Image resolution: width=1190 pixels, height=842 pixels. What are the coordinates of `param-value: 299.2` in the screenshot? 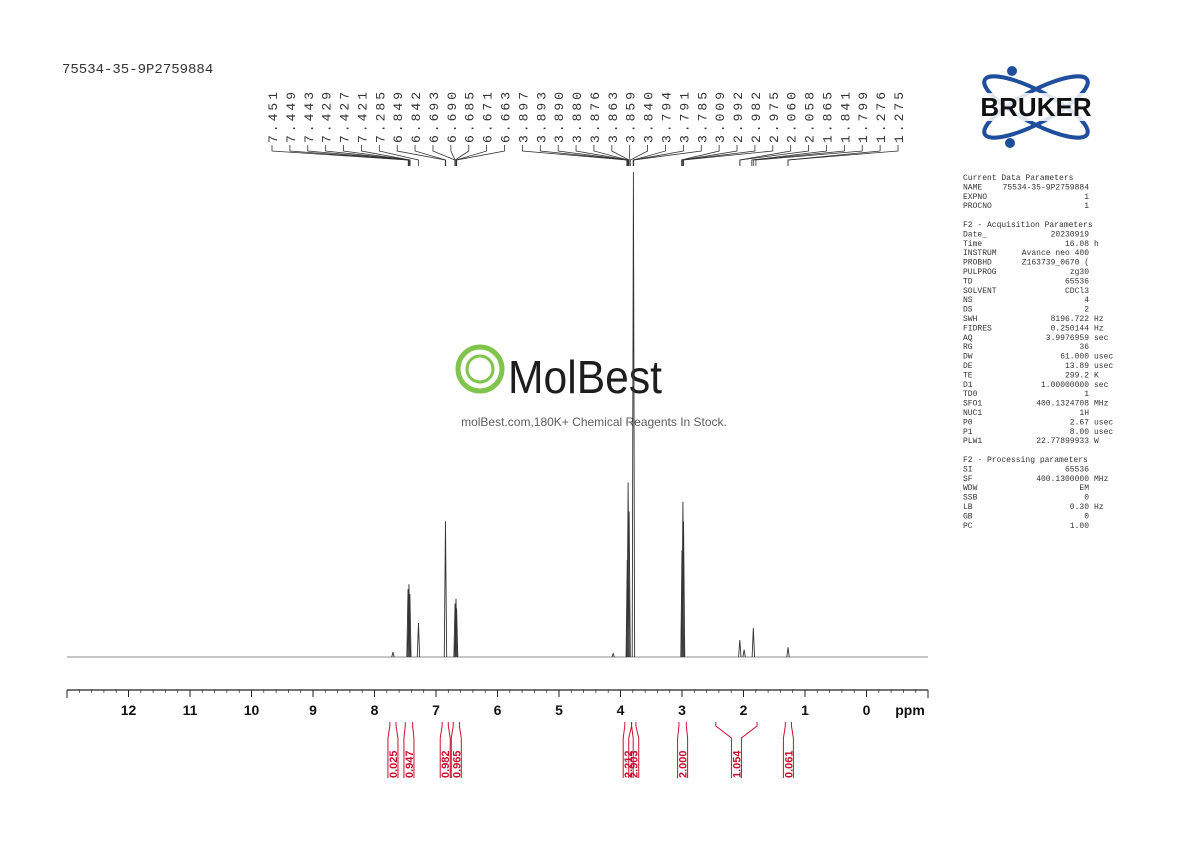 It's located at (1077, 375).